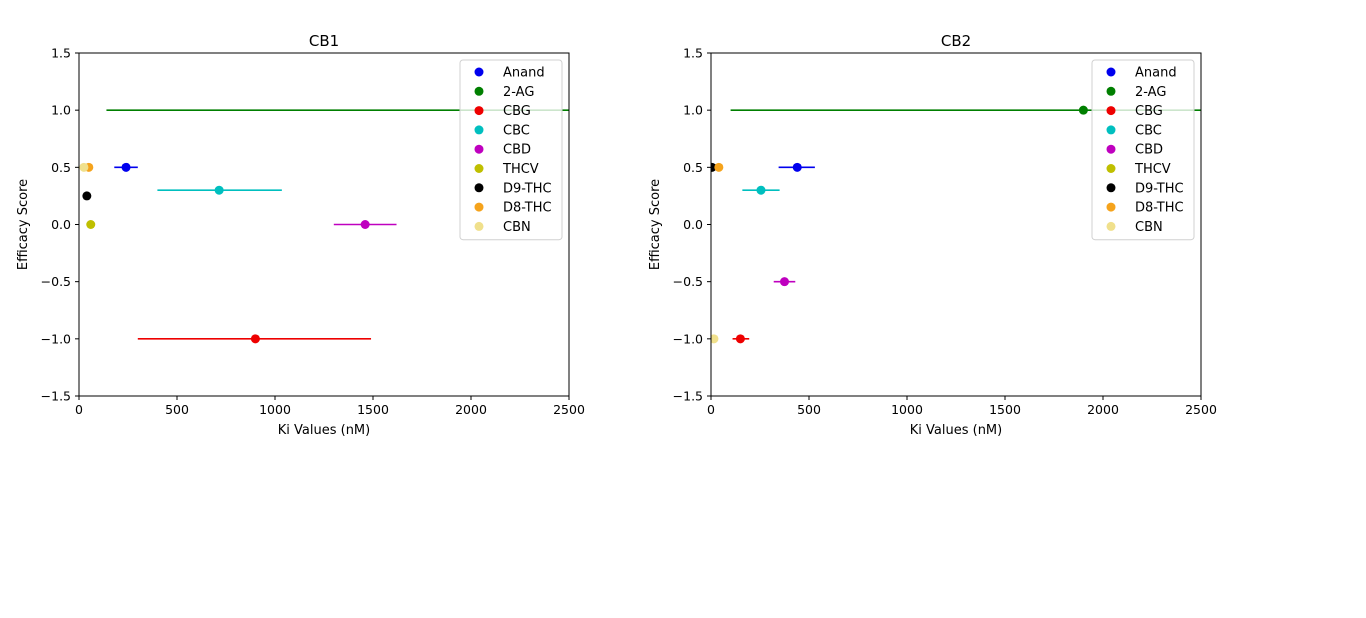 The image size is (1366, 618). I want to click on point-d8-thc, so click(719, 167).